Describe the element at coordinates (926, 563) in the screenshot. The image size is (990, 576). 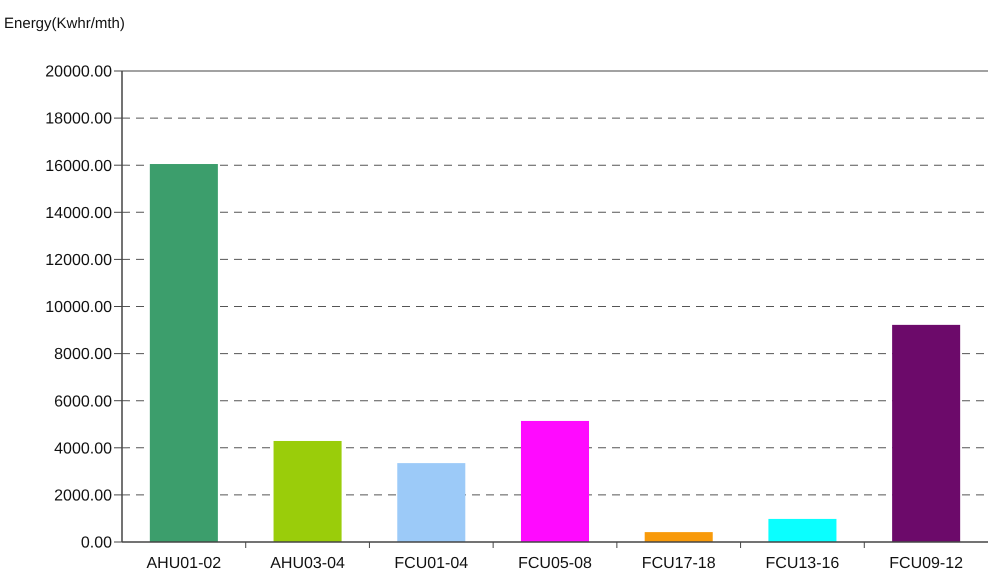
I see `x-tick-label: FCU09-12` at that location.